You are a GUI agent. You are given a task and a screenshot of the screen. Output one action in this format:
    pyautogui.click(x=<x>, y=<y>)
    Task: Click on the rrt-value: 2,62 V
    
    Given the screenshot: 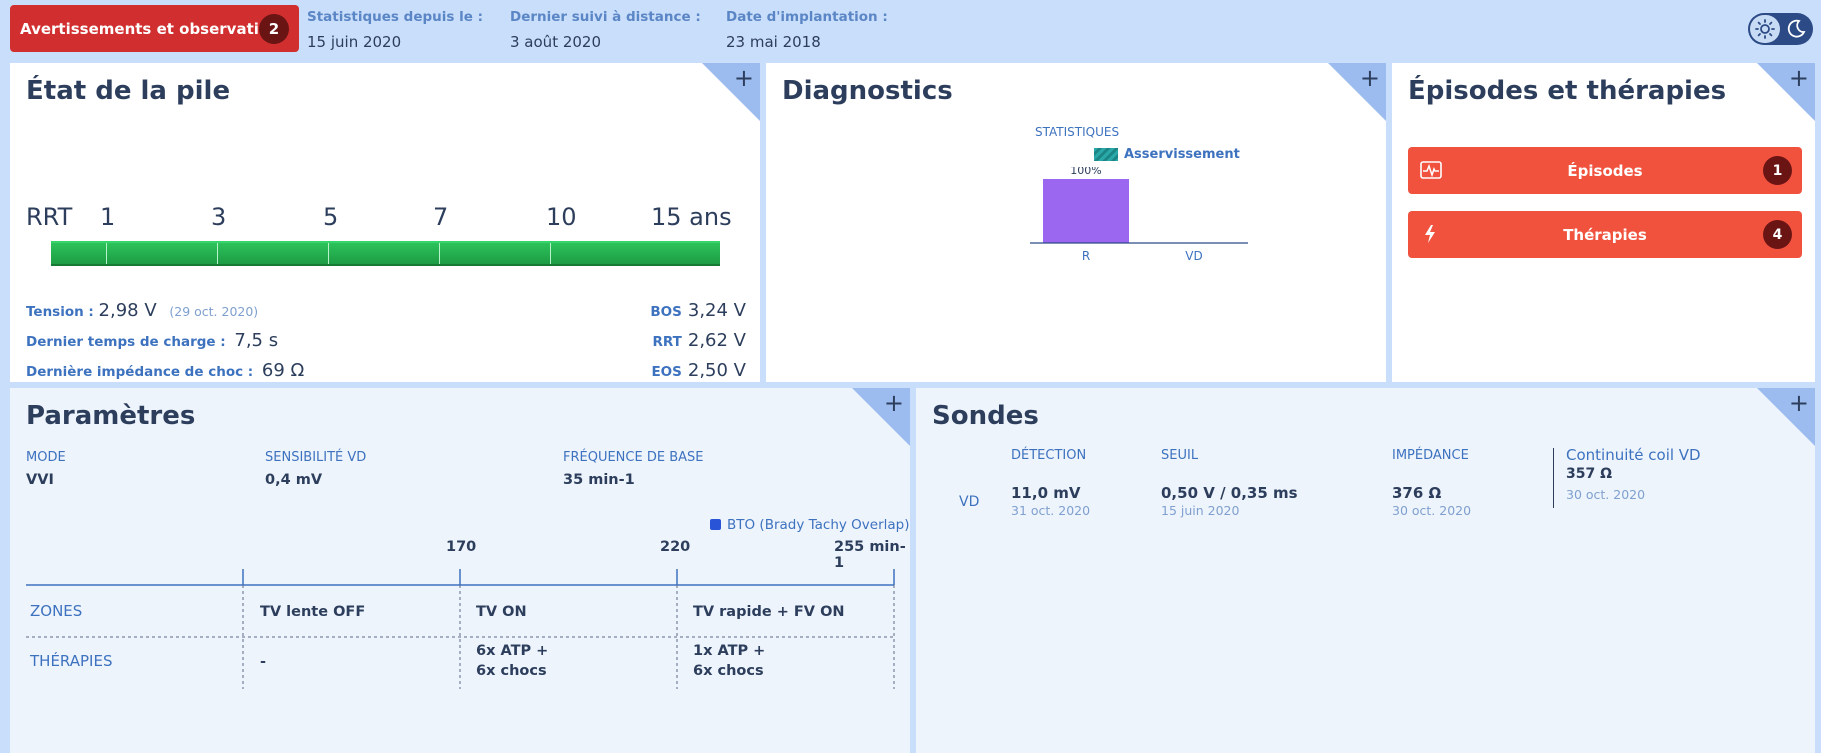 What is the action you would take?
    pyautogui.click(x=716, y=340)
    